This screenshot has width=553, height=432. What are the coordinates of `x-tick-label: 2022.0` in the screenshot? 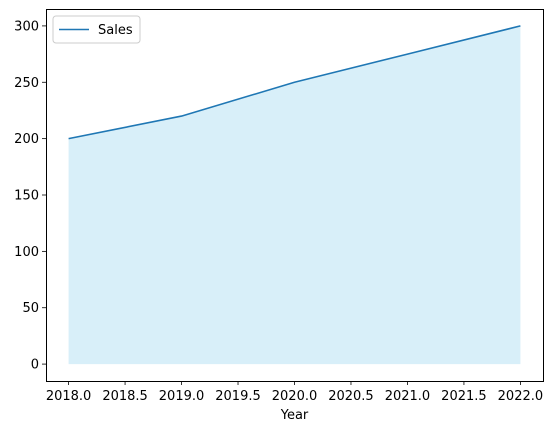 It's located at (521, 396).